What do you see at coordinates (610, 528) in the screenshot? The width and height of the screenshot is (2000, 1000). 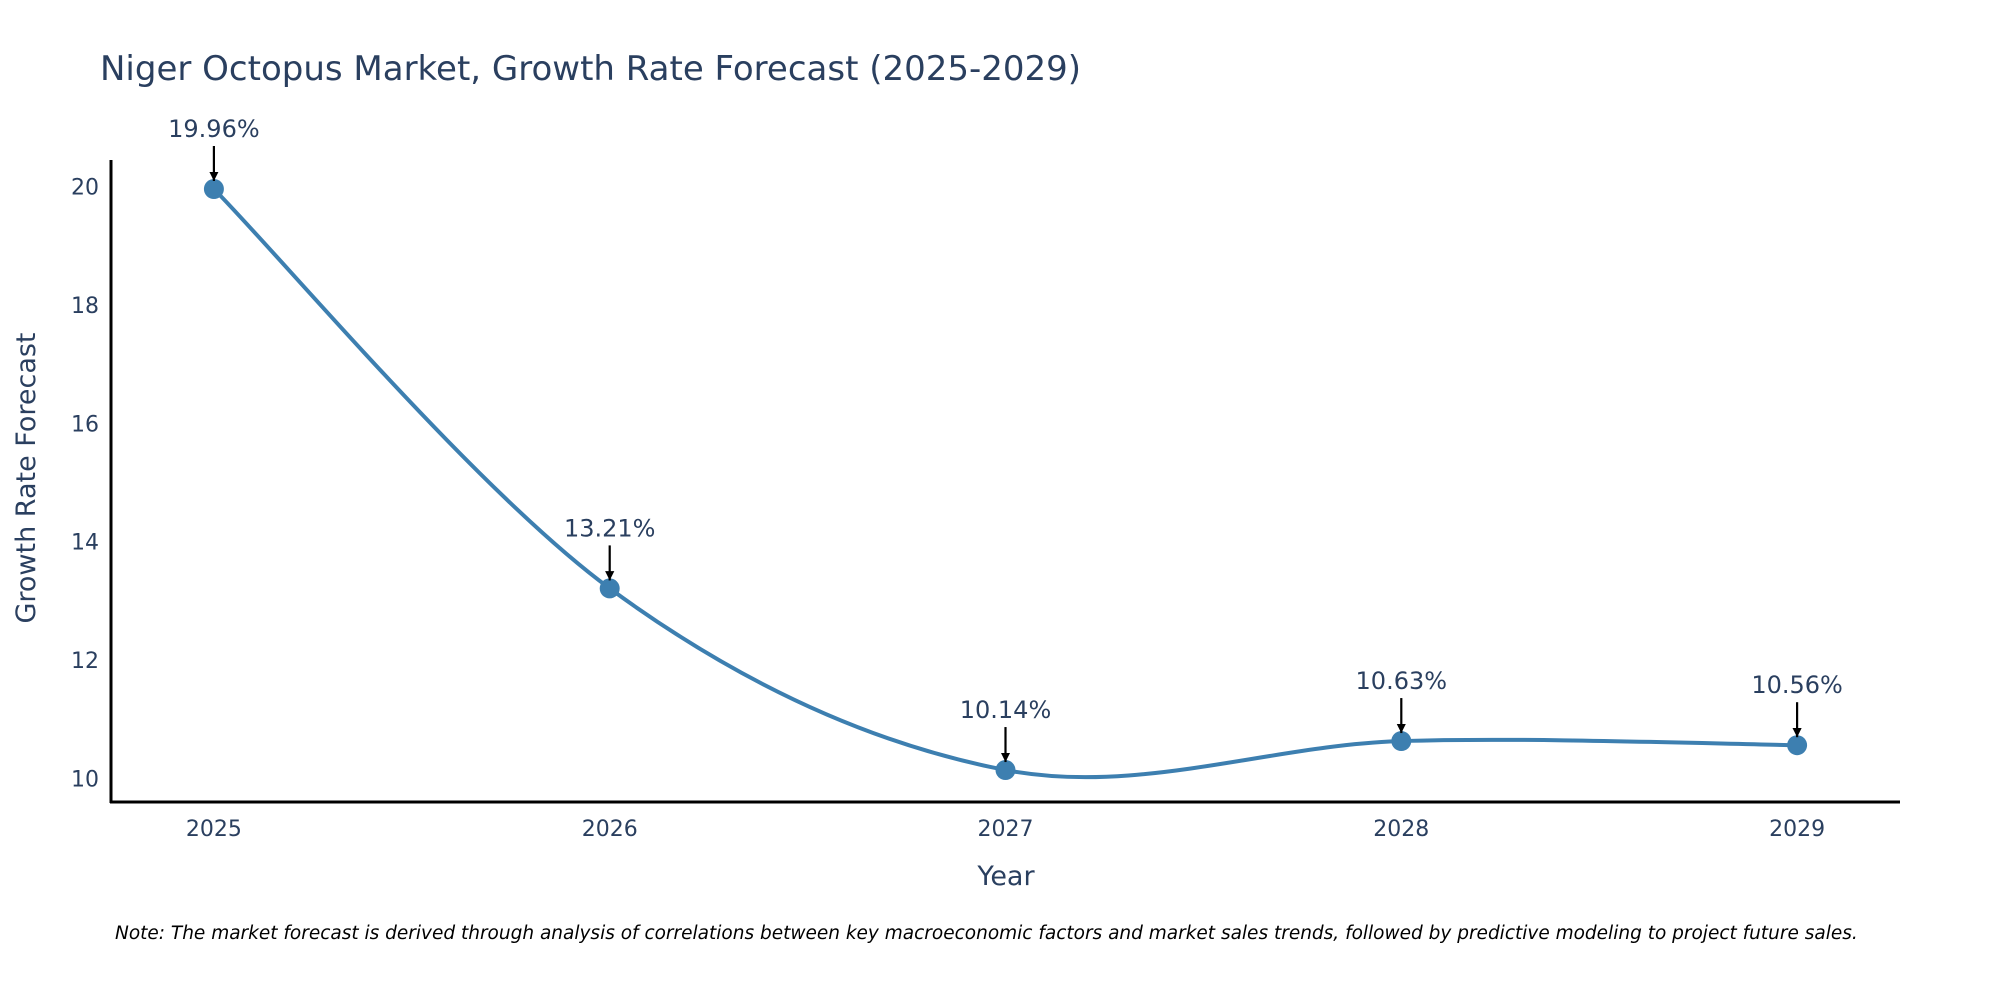 I see `data-label: 13.21%` at bounding box center [610, 528].